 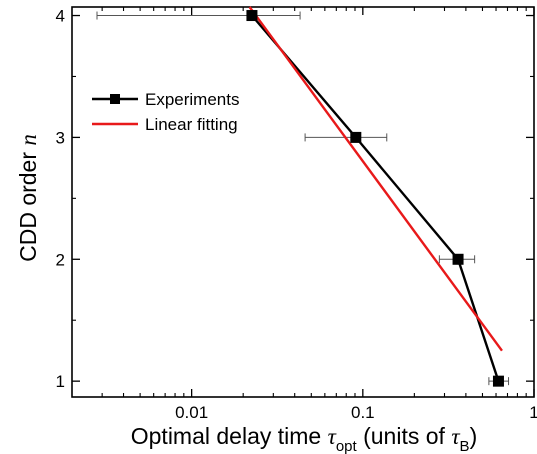 What do you see at coordinates (192, 99) in the screenshot?
I see `legend-experiments-label: Experiments` at bounding box center [192, 99].